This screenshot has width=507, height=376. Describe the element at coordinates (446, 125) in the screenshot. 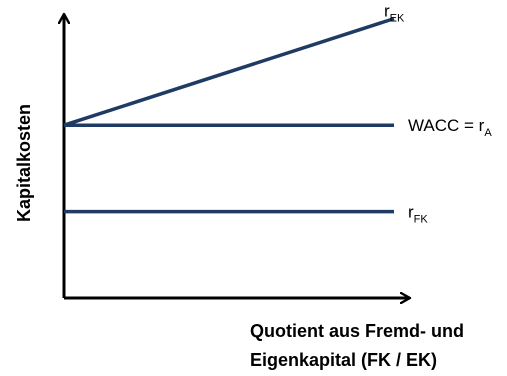

I see `series-label-2-main: WACC = r` at that location.